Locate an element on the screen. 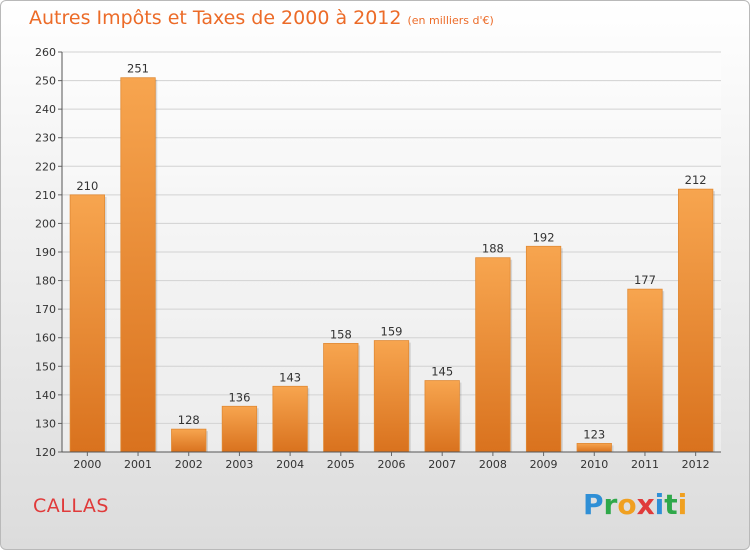 This screenshot has width=750, height=550. data-label: 143 is located at coordinates (290, 377).